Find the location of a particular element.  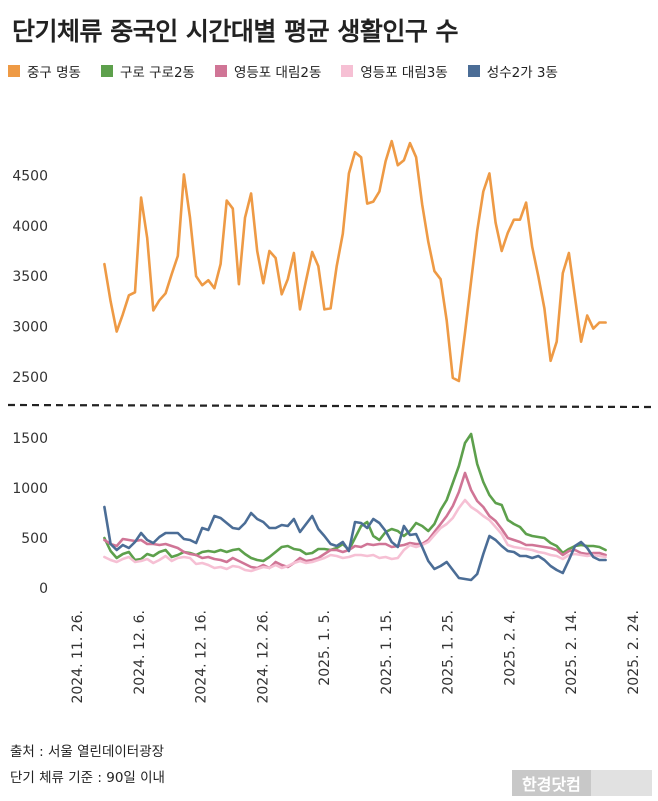

legend-item: 중구 명동 is located at coordinates (44, 71).